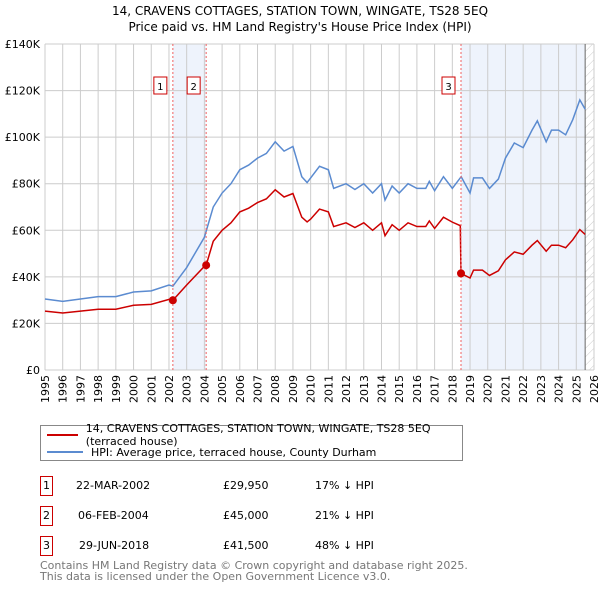  What do you see at coordinates (45, 389) in the screenshot?
I see `x-tick-label: 1995` at bounding box center [45, 389].